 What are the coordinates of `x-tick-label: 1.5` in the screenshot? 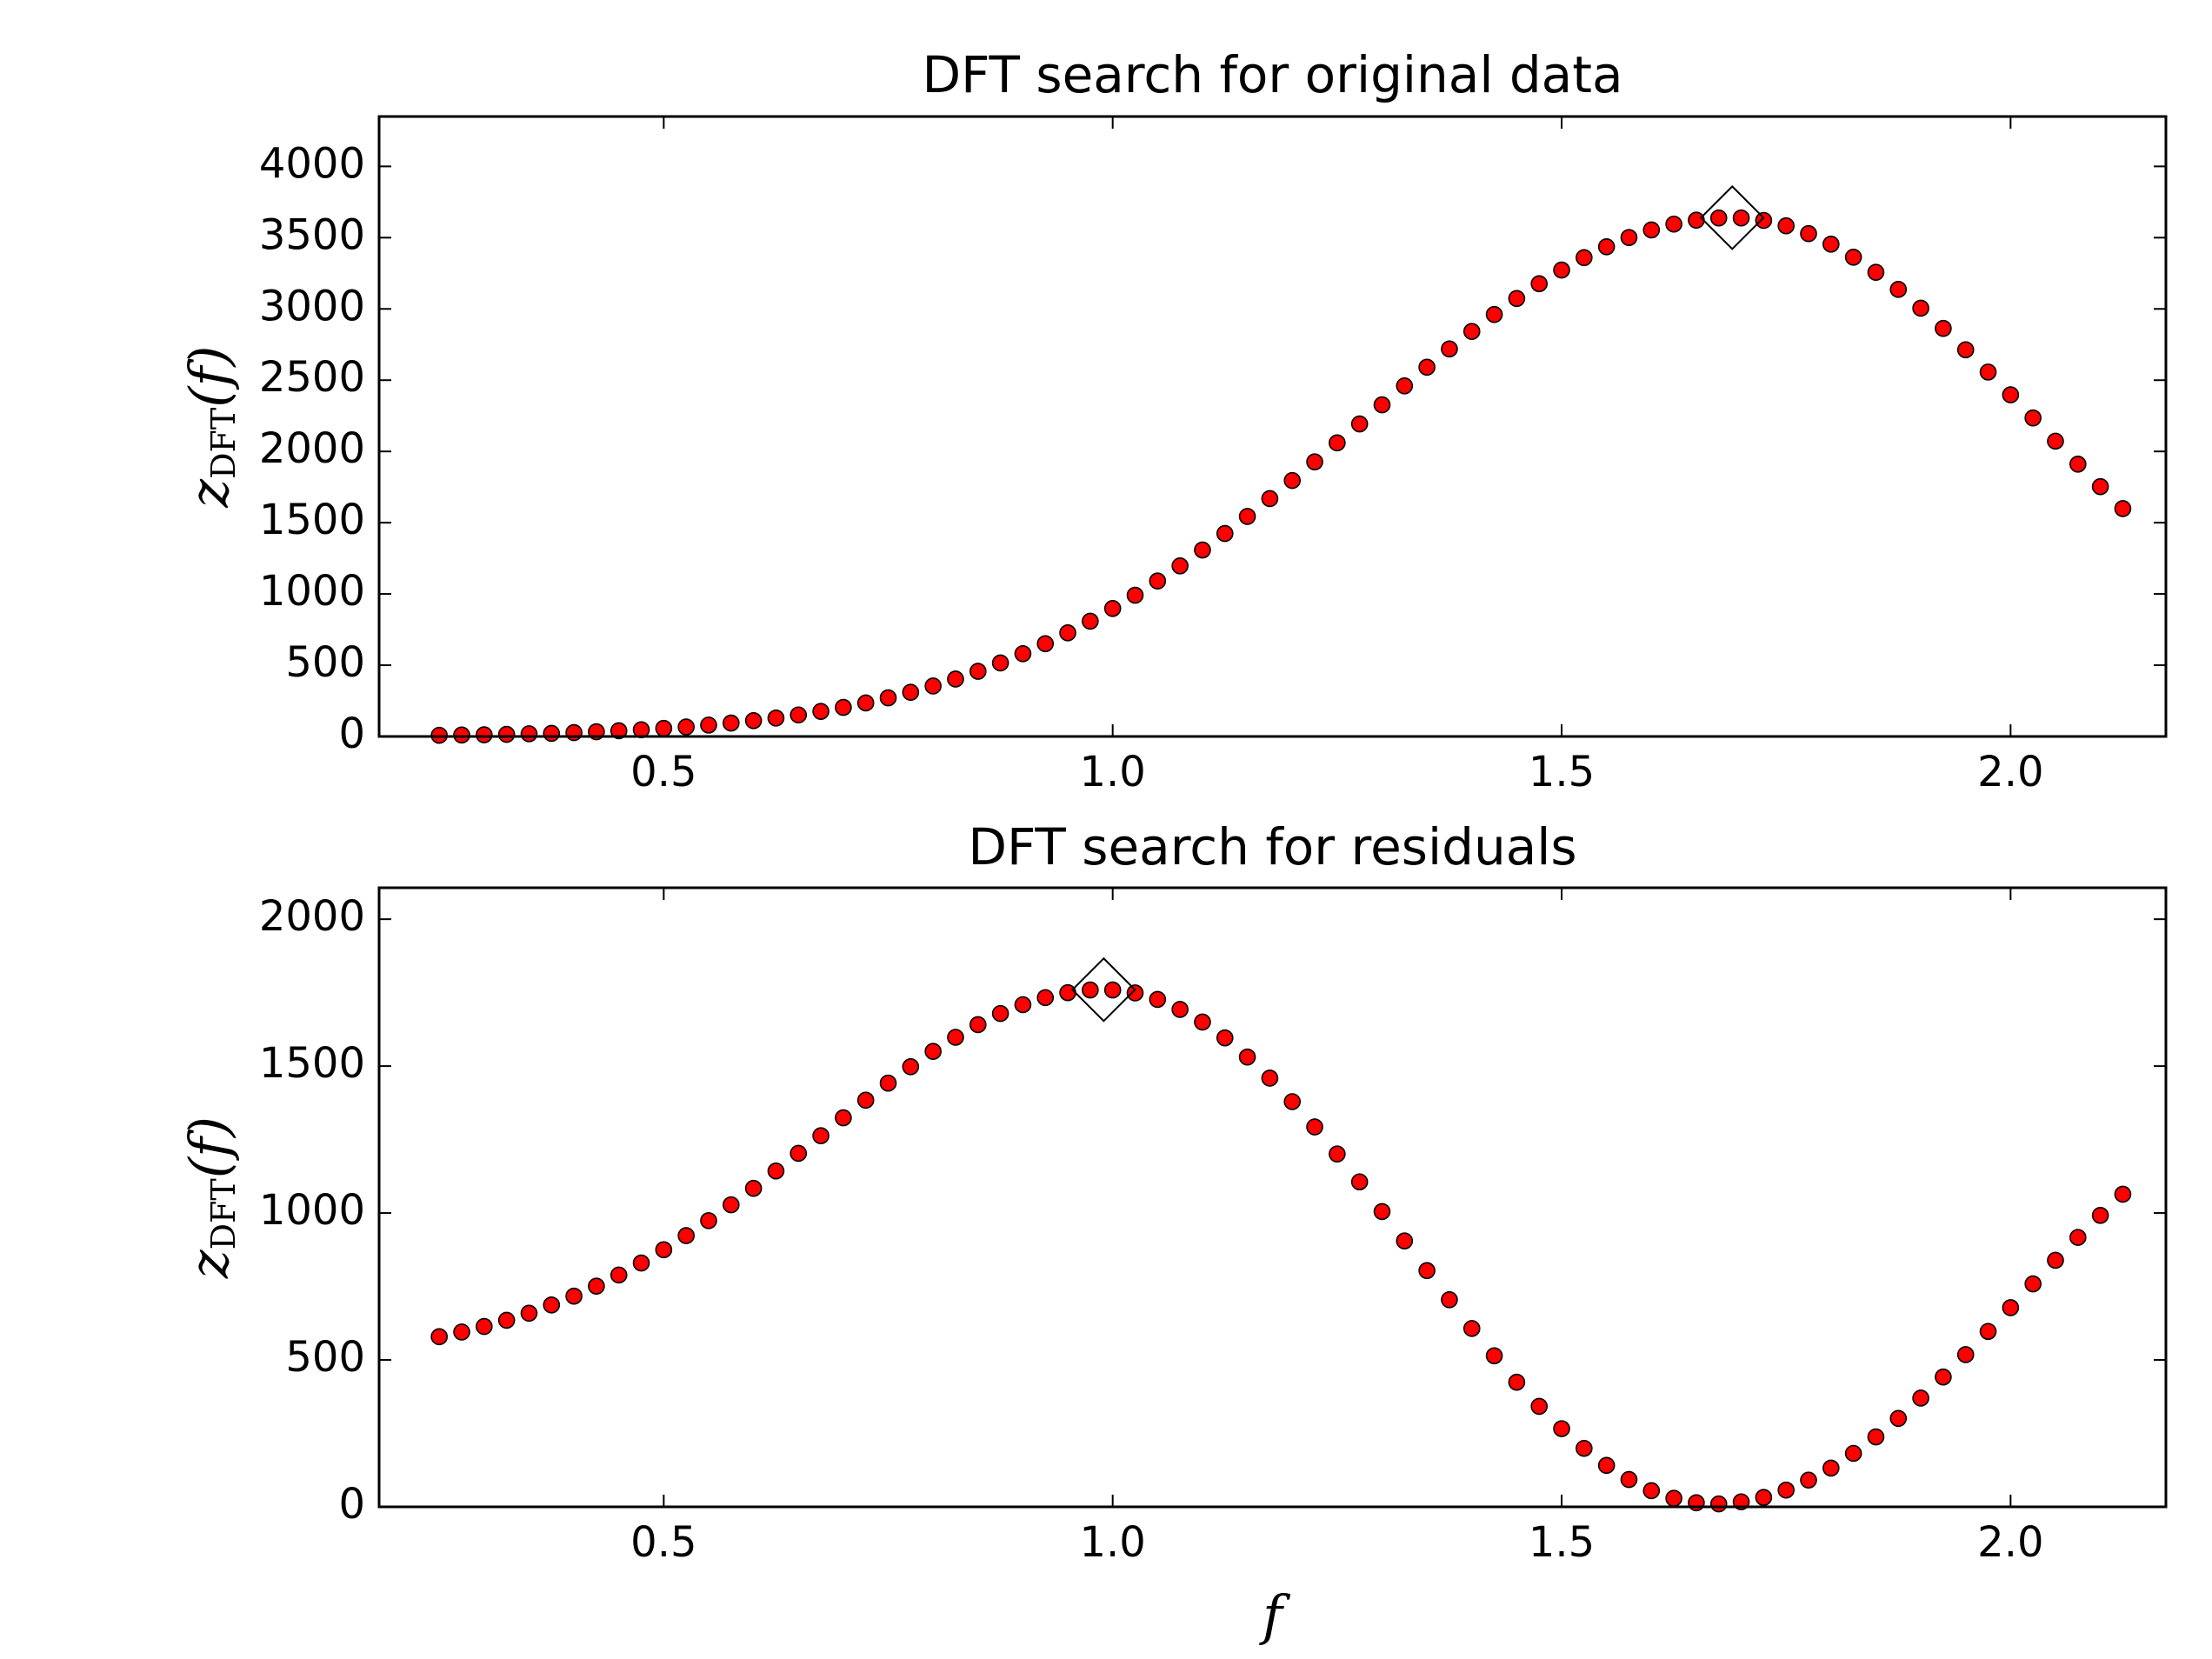 It's located at (1562, 772).